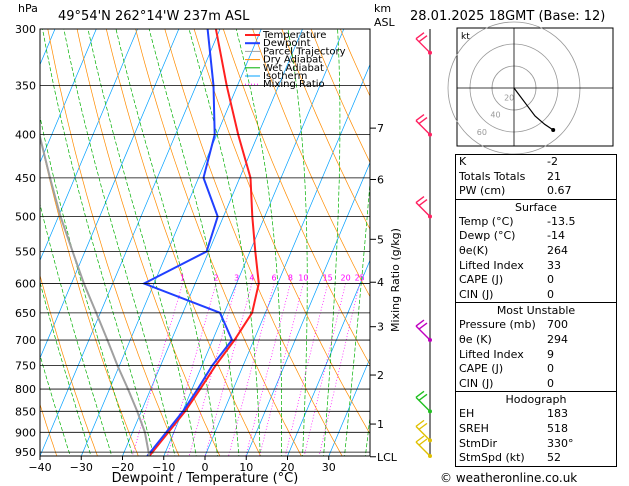  What do you see at coordinates (467, 414) in the screenshot?
I see `index-label: EH` at bounding box center [467, 414].